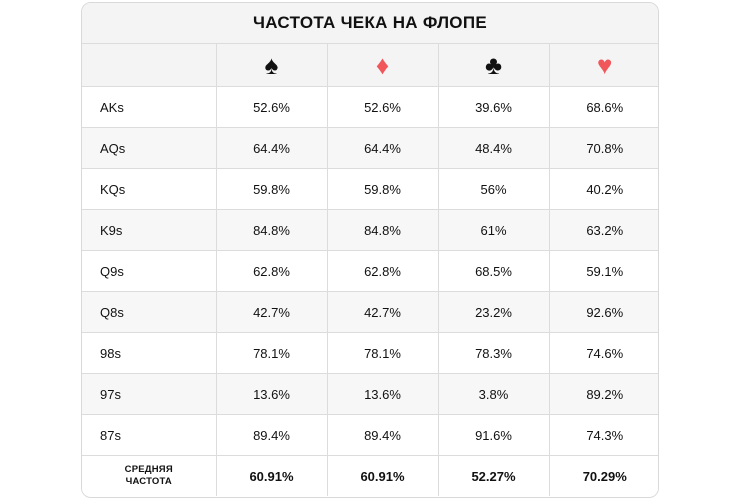 The height and width of the screenshot is (500, 740). What do you see at coordinates (272, 148) in the screenshot?
I see `value-cell-spade: 64.4%` at bounding box center [272, 148].